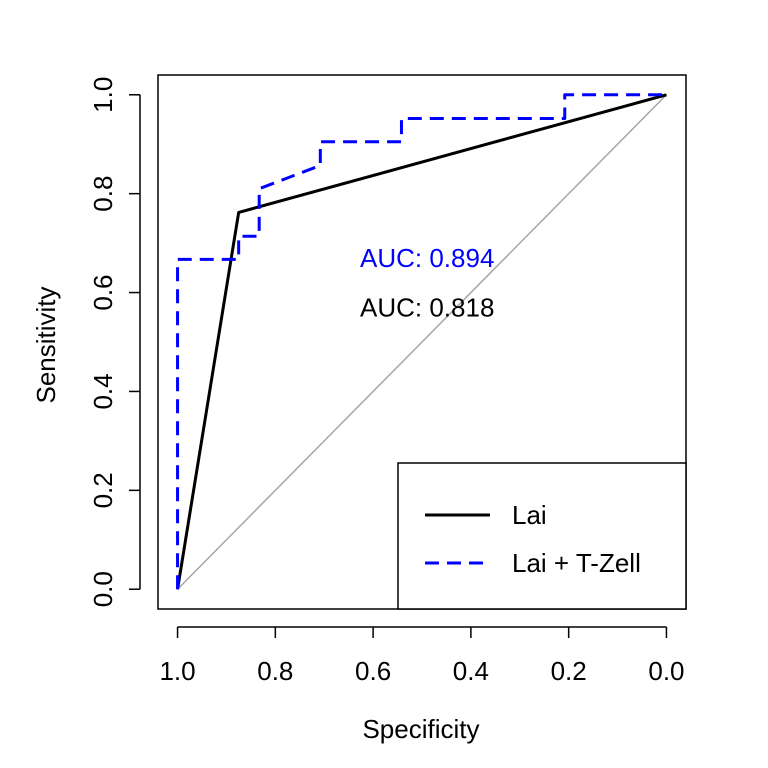  Describe the element at coordinates (103, 95) in the screenshot. I see `y-tick-label: 1.0` at that location.